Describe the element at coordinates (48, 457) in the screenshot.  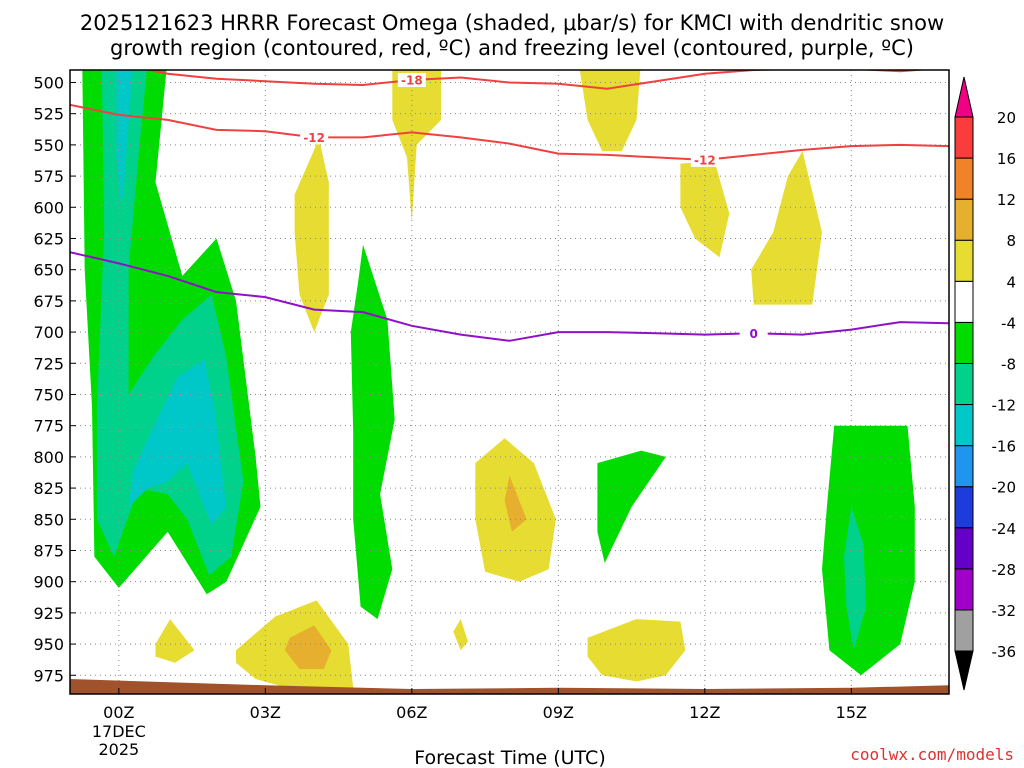
I see `y-tick-label-800: 800` at that location.